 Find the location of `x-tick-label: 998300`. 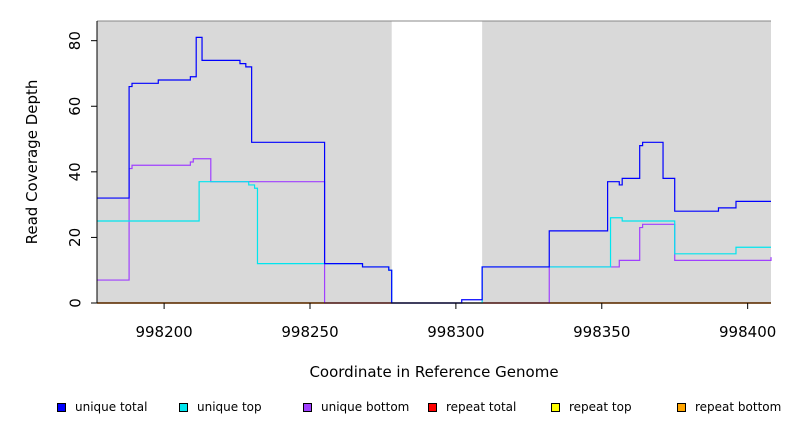

x-tick-label: 998300 is located at coordinates (455, 332).